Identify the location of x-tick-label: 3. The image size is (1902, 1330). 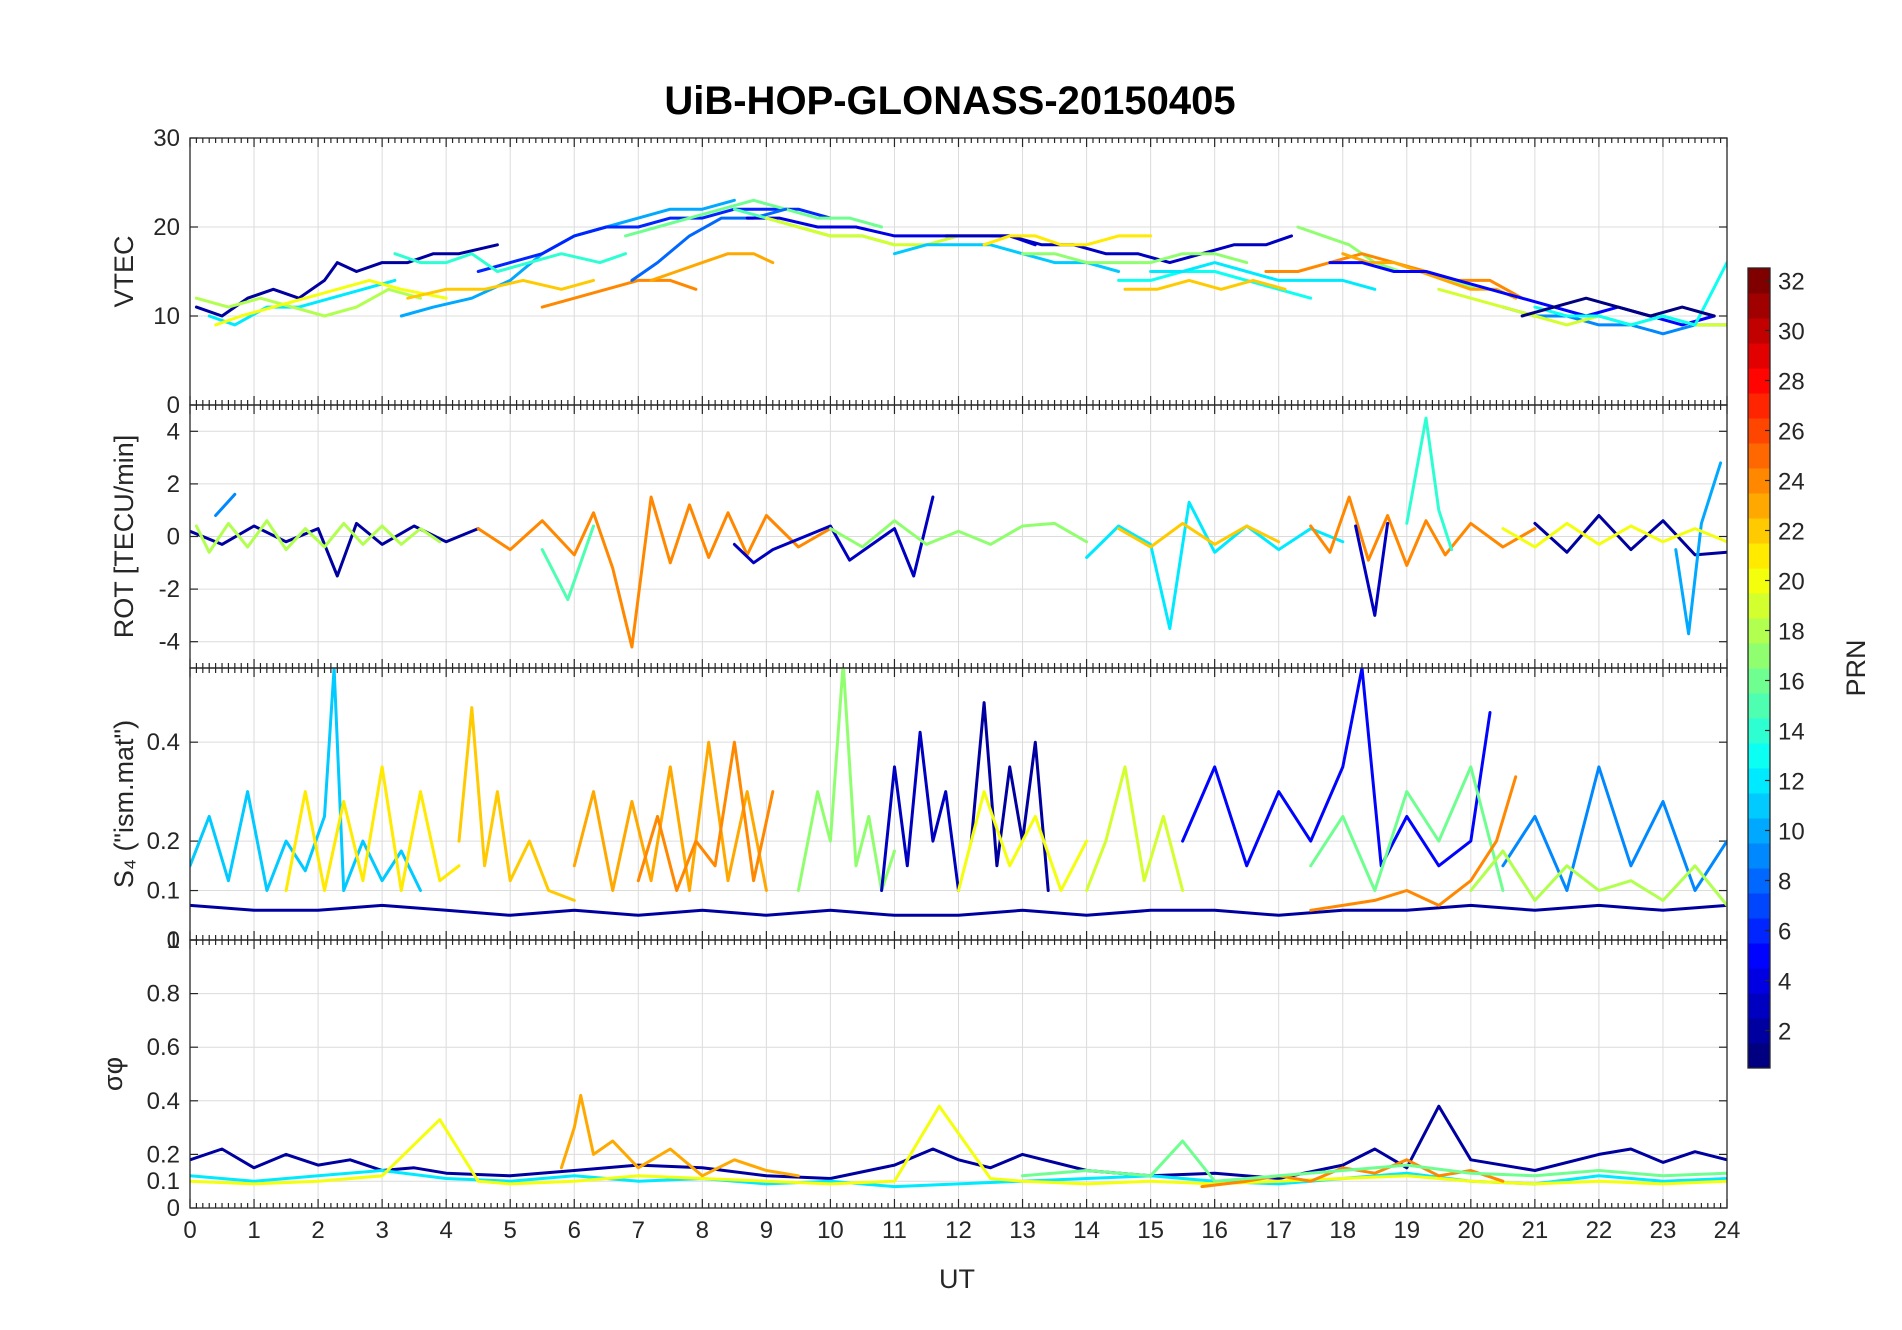
(381, 1230).